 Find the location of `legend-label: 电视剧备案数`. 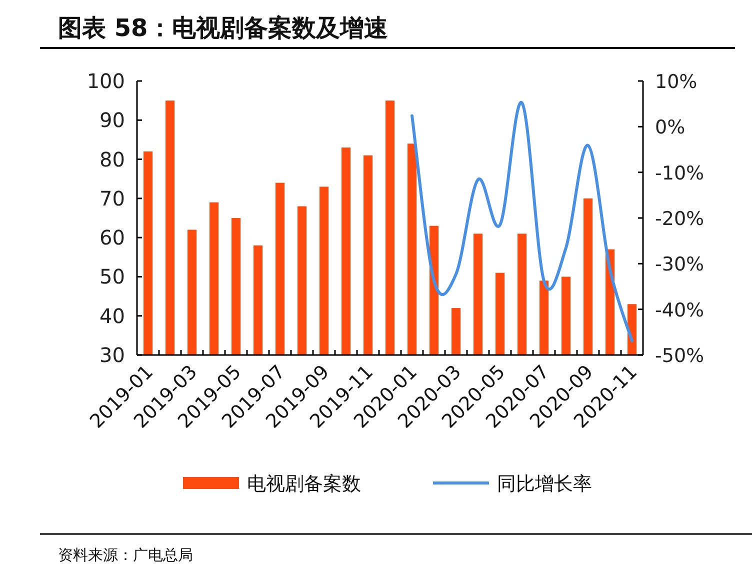

legend-label: 电视剧备案数 is located at coordinates (304, 484).